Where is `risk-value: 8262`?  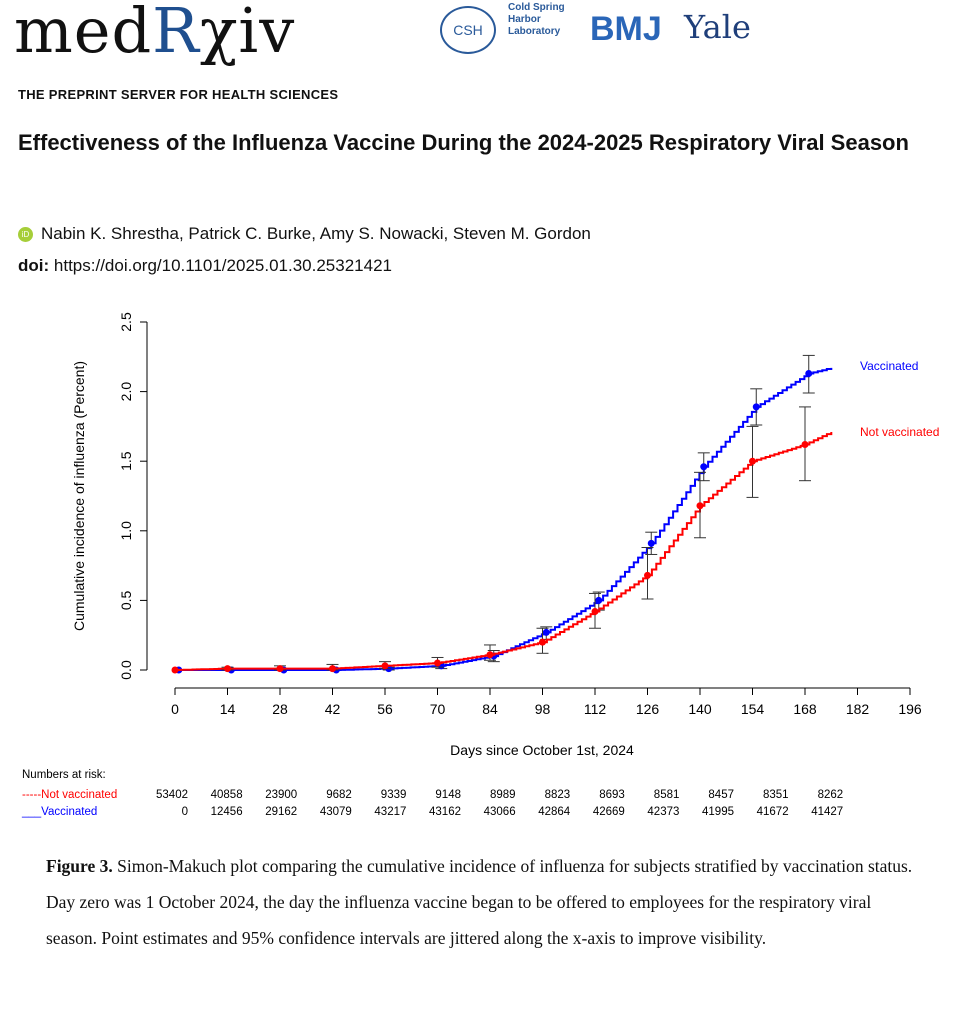
risk-value: 8262 is located at coordinates (831, 795).